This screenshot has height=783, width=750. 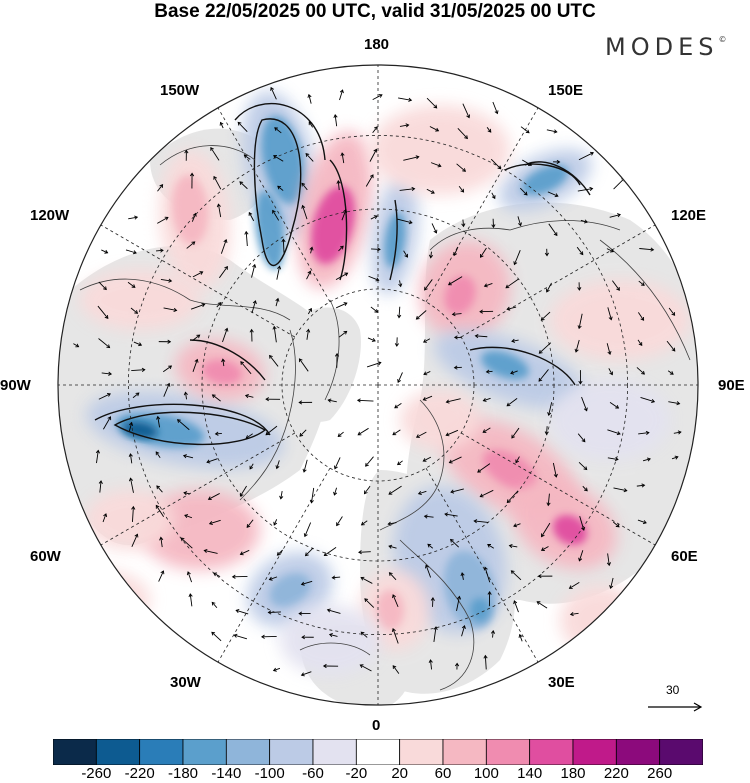 I want to click on height-contour, so click(x=190, y=428).